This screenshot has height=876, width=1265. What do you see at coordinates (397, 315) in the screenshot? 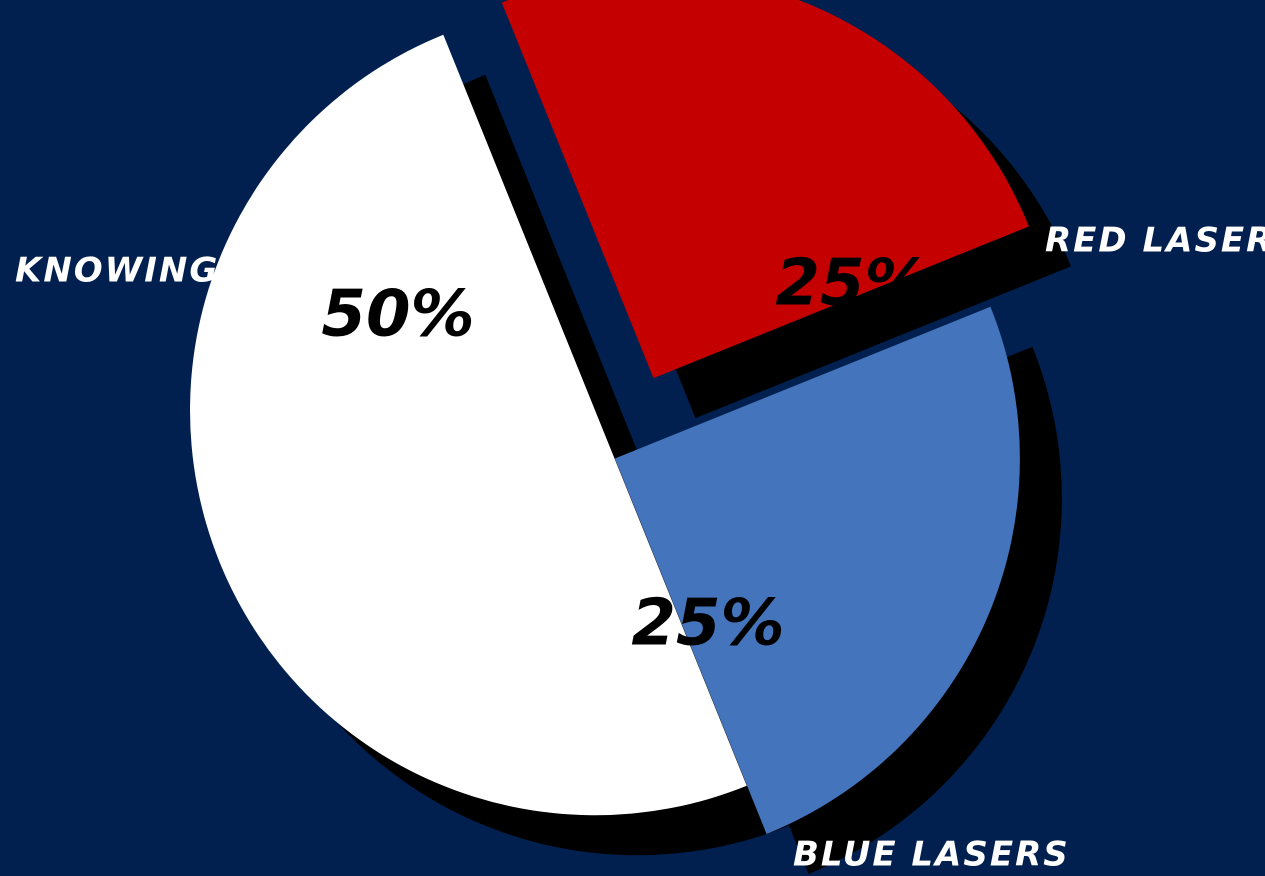
I see `value-label-knowing: 50%` at bounding box center [397, 315].